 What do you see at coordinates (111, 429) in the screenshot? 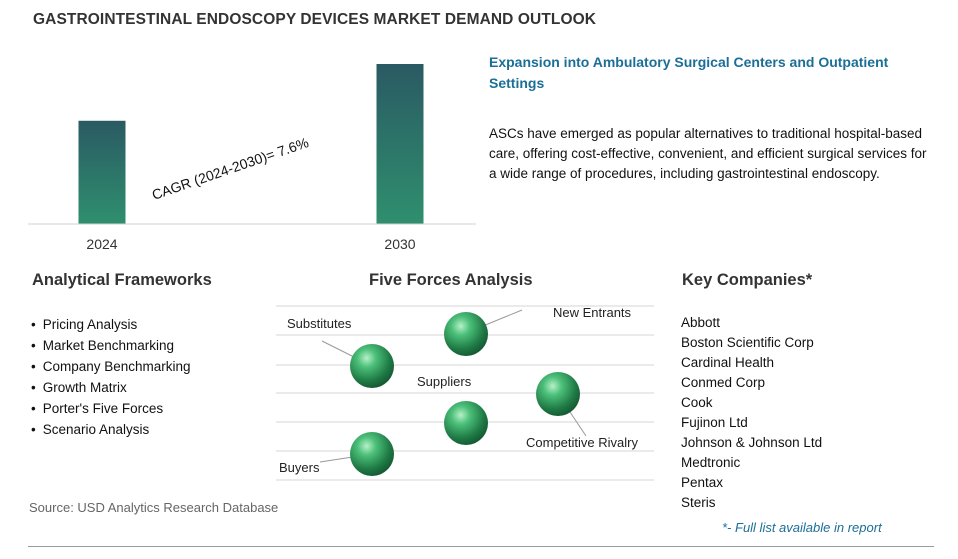
I see `list-item: Scenario Analysis` at bounding box center [111, 429].